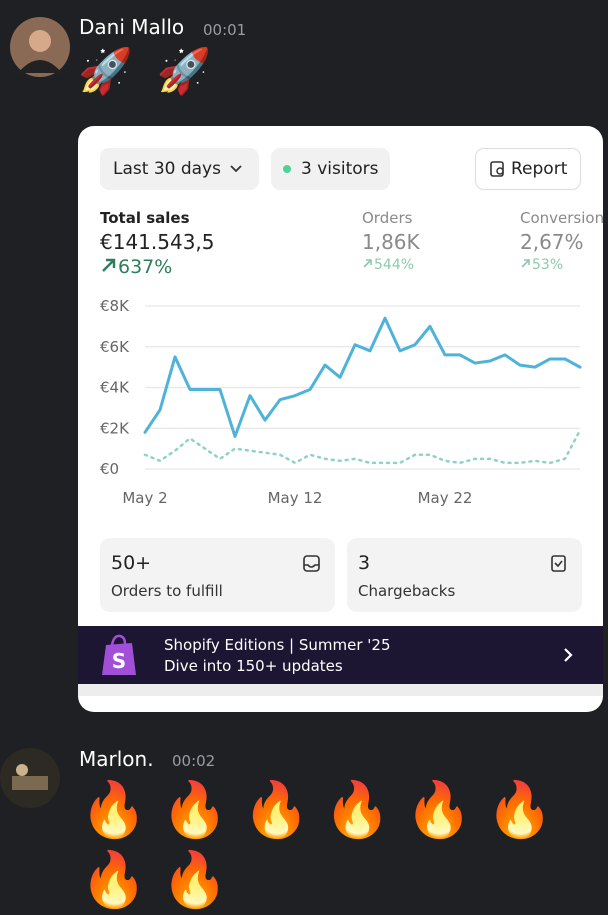 This screenshot has width=608, height=915. Describe the element at coordinates (340, 169) in the screenshot. I see `visitors-label: 3 visitors` at that location.